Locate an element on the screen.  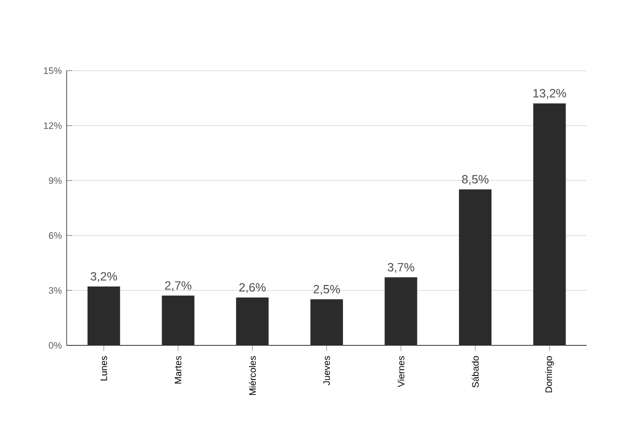
x-tick-label: Jueves is located at coordinates (326, 371).